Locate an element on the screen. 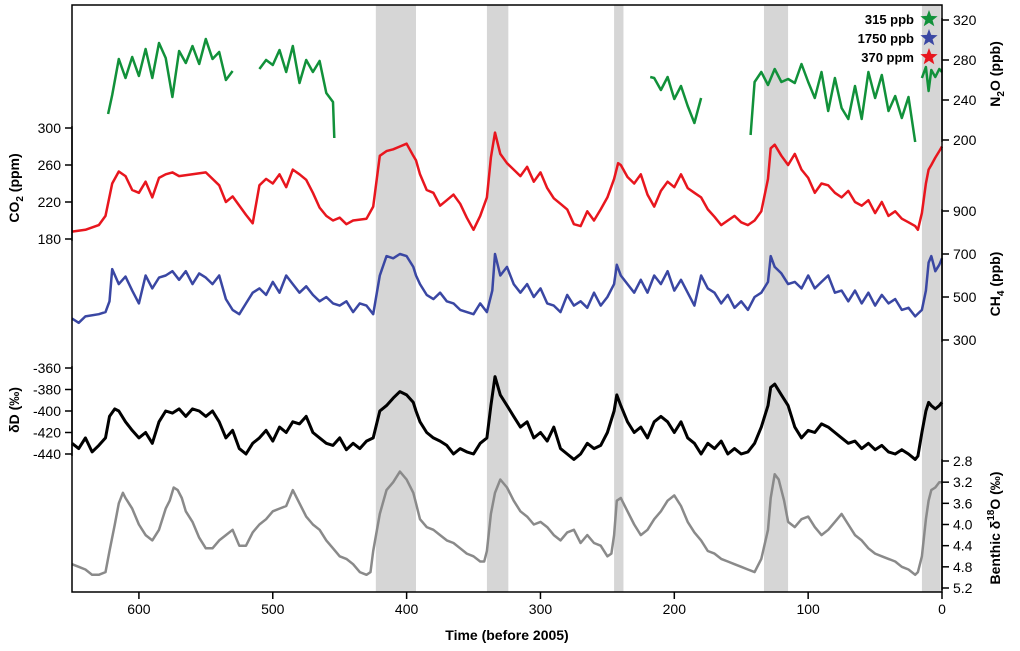  x-tick-label: 400 is located at coordinates (407, 609).